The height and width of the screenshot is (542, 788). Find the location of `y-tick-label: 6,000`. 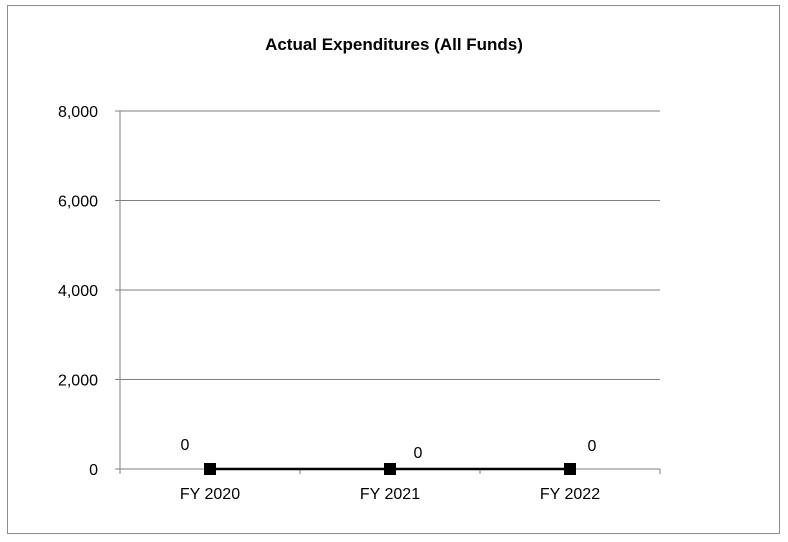

y-tick-label: 6,000 is located at coordinates (78, 202).